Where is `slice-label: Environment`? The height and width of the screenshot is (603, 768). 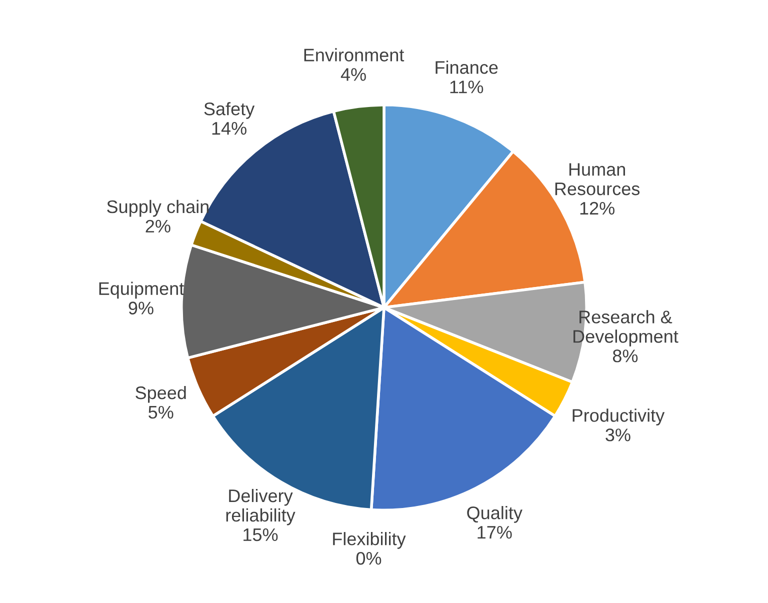
slice-label: Environment is located at coordinates (354, 55).